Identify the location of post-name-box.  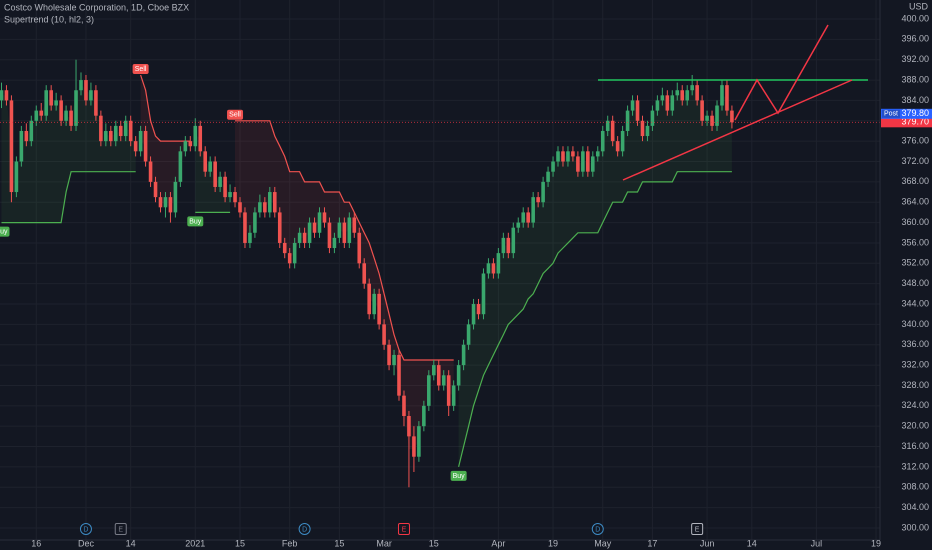
(891, 113).